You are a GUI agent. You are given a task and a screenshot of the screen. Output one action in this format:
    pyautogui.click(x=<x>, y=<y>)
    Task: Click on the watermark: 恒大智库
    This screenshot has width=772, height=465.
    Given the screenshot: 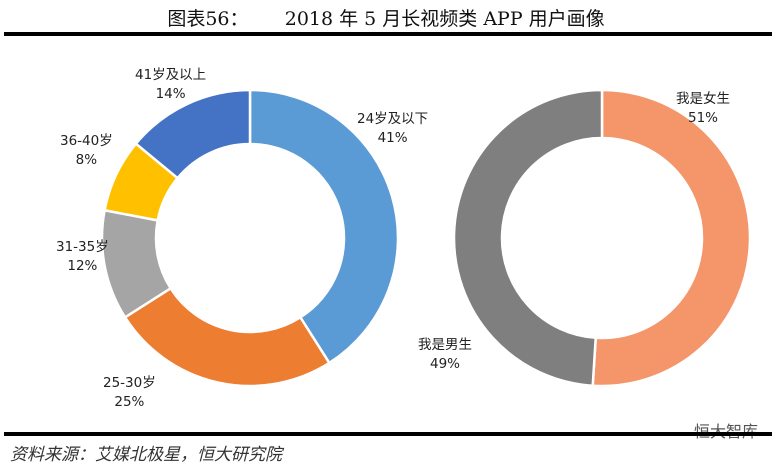 What is the action you would take?
    pyautogui.click(x=726, y=430)
    